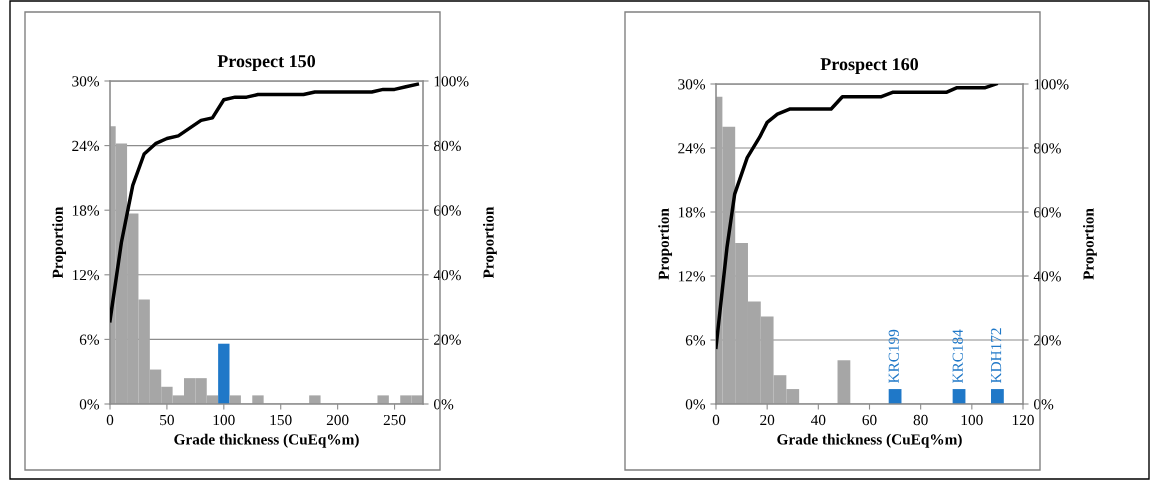  What do you see at coordinates (818, 420) in the screenshot?
I see `x-tick-label: 40` at bounding box center [818, 420].